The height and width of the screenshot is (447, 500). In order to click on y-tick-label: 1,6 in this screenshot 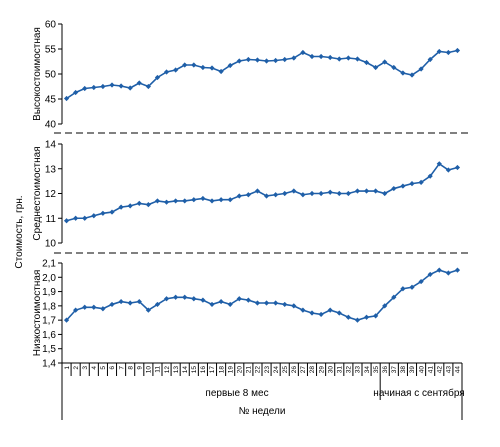, I will do `click(49, 335)`.